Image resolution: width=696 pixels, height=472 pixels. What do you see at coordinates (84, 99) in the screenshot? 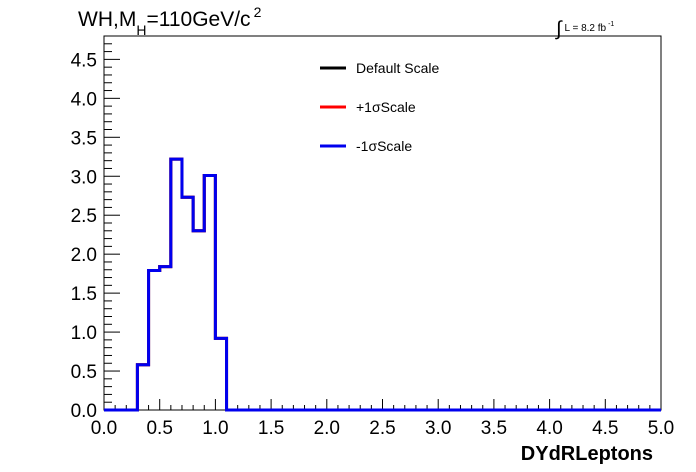
I see `y-tick-label: 4.0` at bounding box center [84, 99].